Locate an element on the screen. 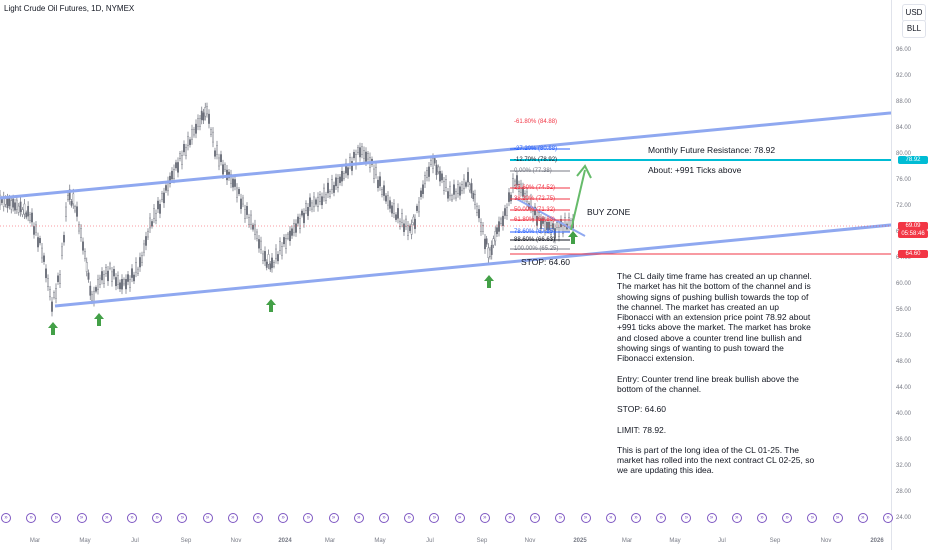 This screenshot has height=550, width=932. buy-arrow-icon is located at coordinates (53, 328).